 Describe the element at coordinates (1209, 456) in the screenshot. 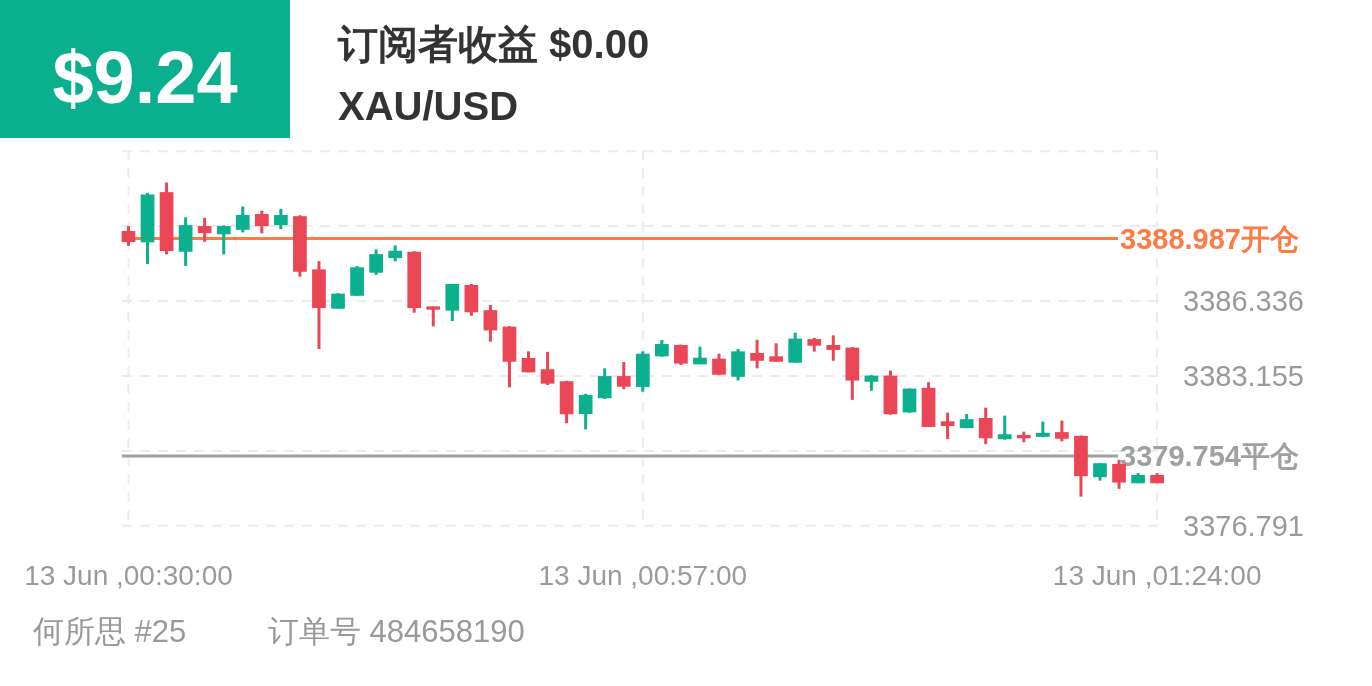

I see `ref-line-label: 3379.754平仓` at that location.